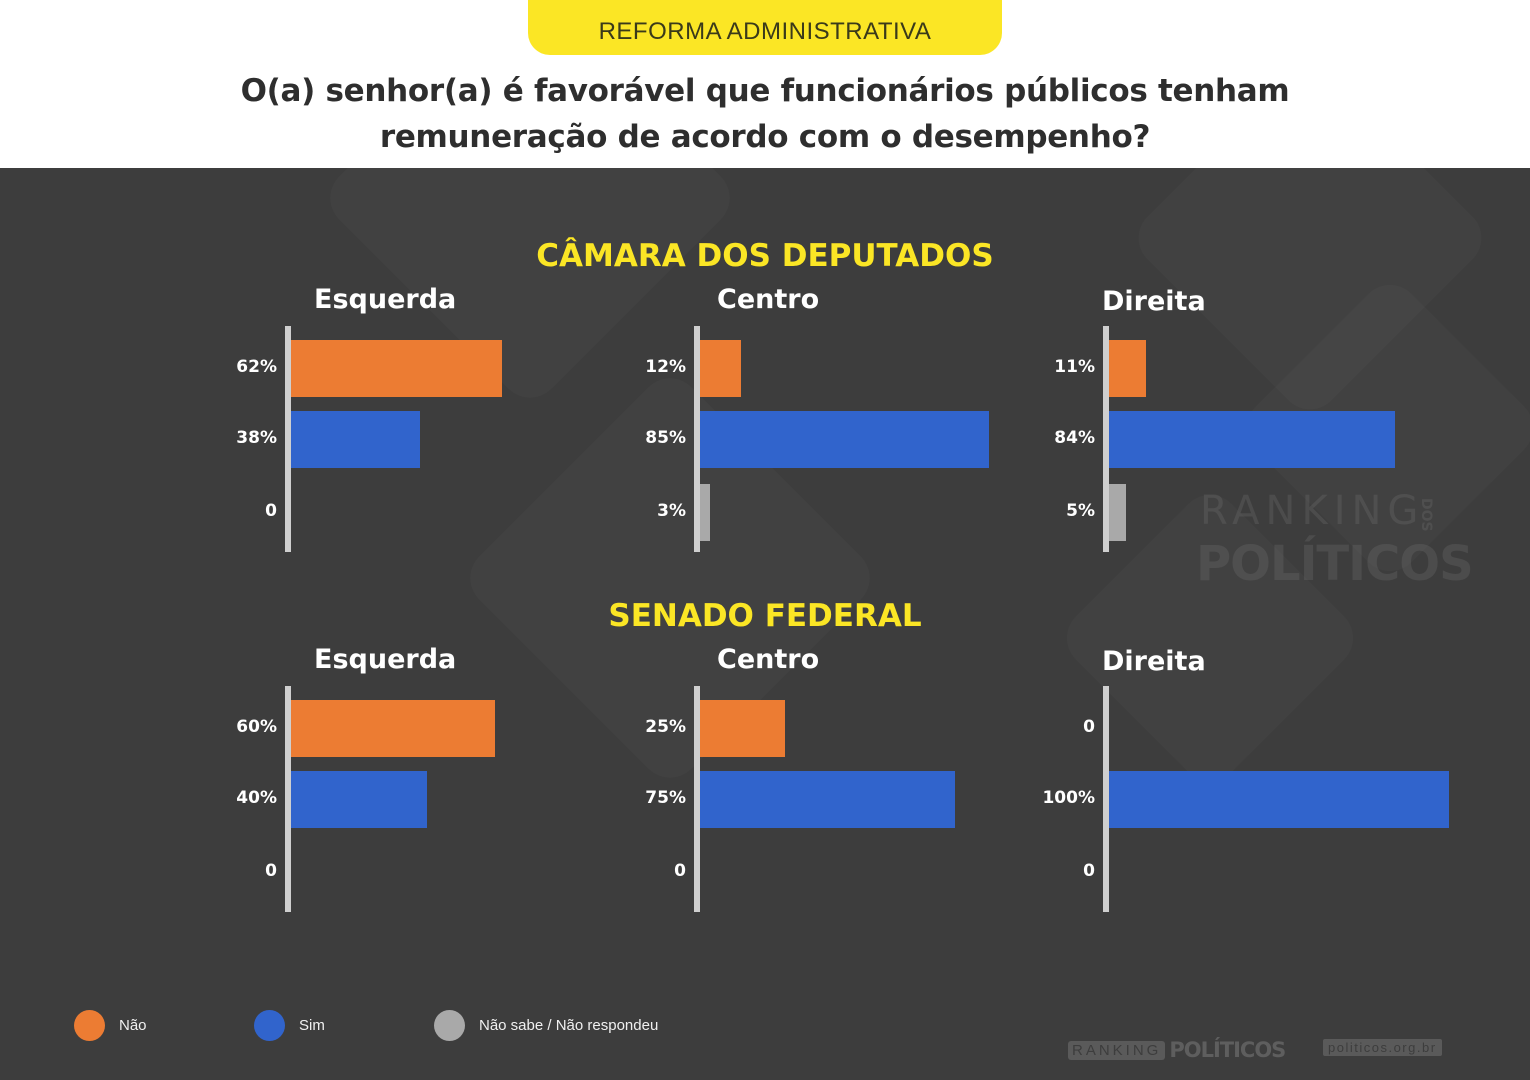 The height and width of the screenshot is (1080, 1530). I want to click on footer-logo-politicos: POLÍTICOS, so click(1227, 1050).